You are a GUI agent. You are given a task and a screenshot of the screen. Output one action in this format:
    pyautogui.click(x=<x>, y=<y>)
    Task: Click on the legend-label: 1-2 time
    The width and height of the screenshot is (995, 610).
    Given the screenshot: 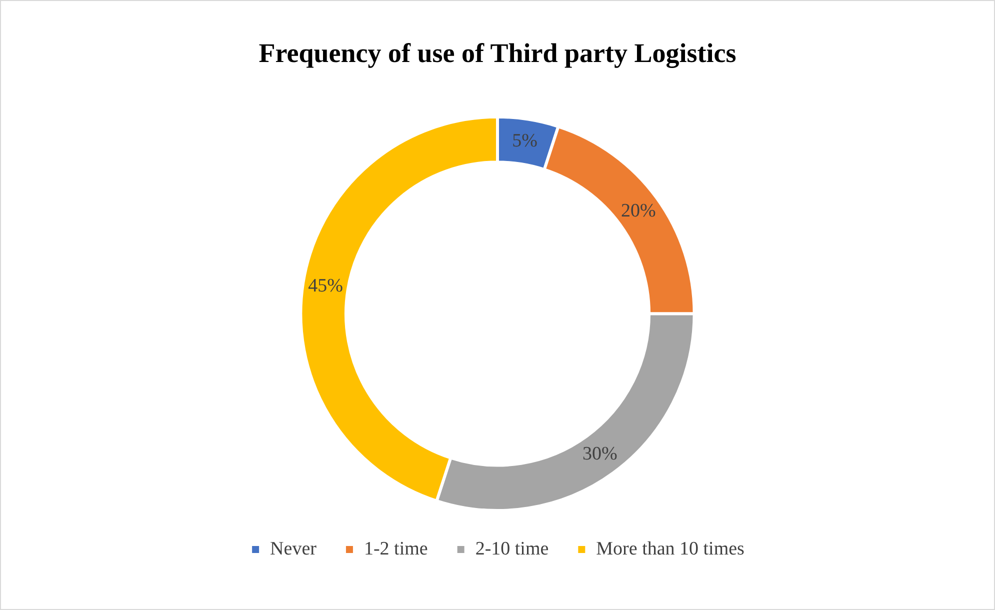 What is the action you would take?
    pyautogui.click(x=396, y=549)
    